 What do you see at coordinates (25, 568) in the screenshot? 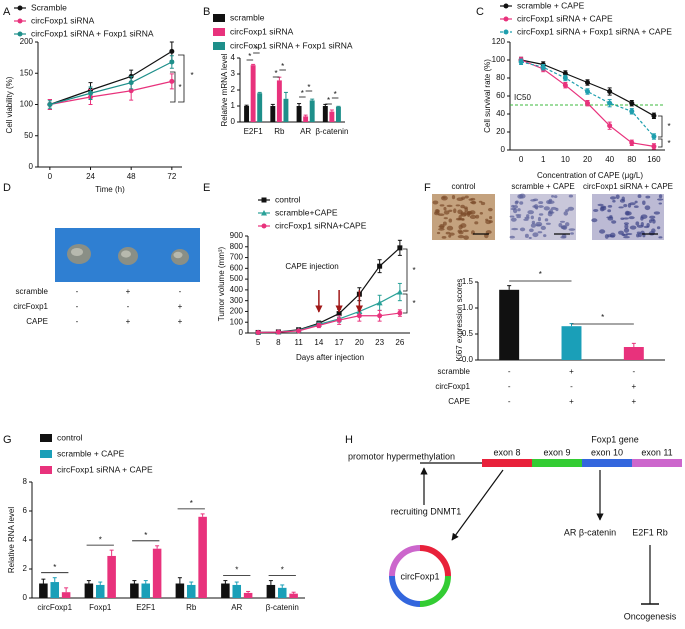
I see `y-tick-label: 2` at bounding box center [25, 568].